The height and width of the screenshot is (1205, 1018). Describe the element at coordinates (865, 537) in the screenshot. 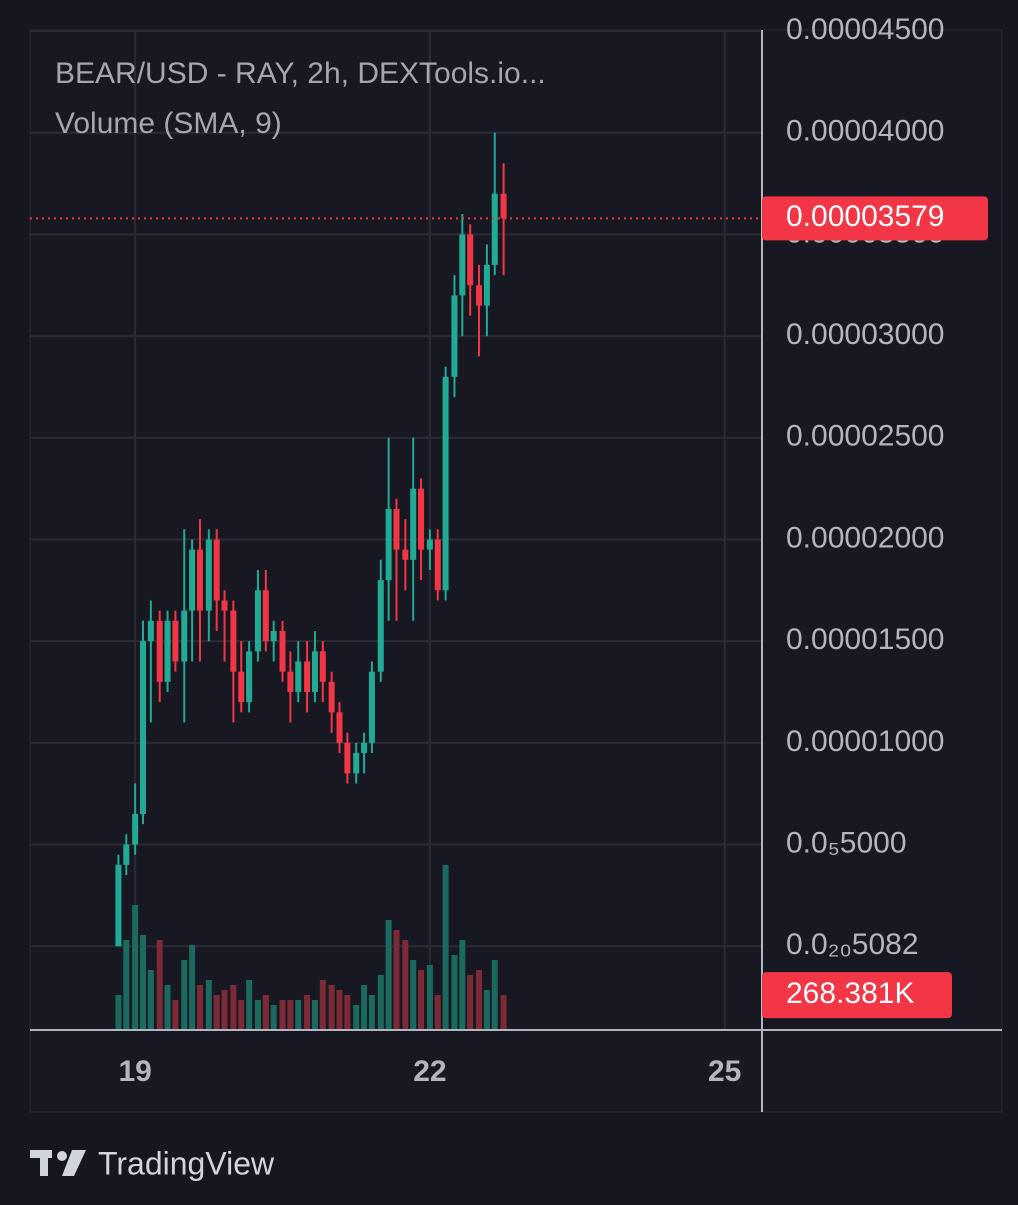

I see `y-tick-label: 0.00002000` at that location.